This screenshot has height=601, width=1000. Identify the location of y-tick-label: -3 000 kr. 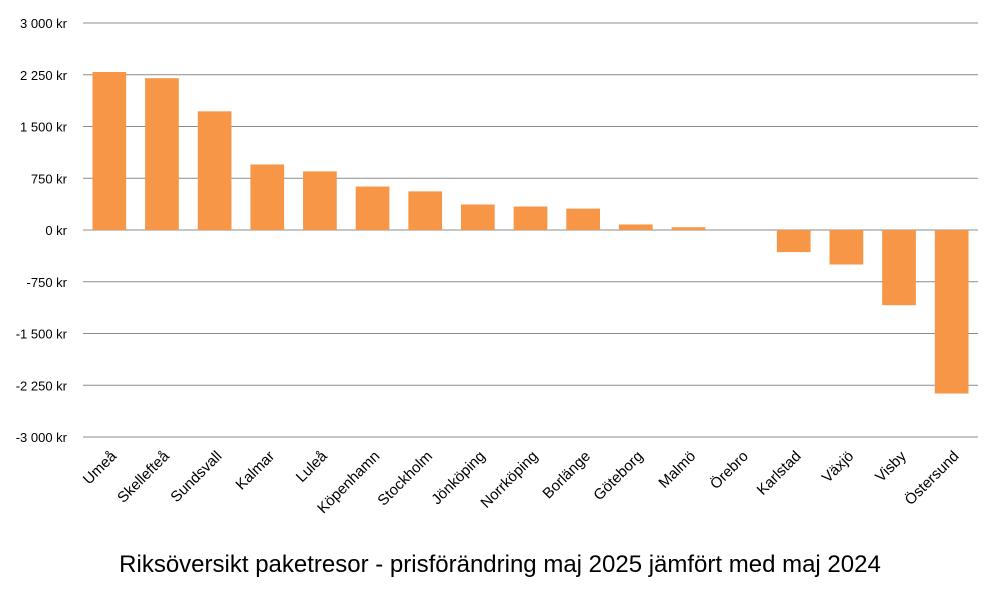
(42, 437).